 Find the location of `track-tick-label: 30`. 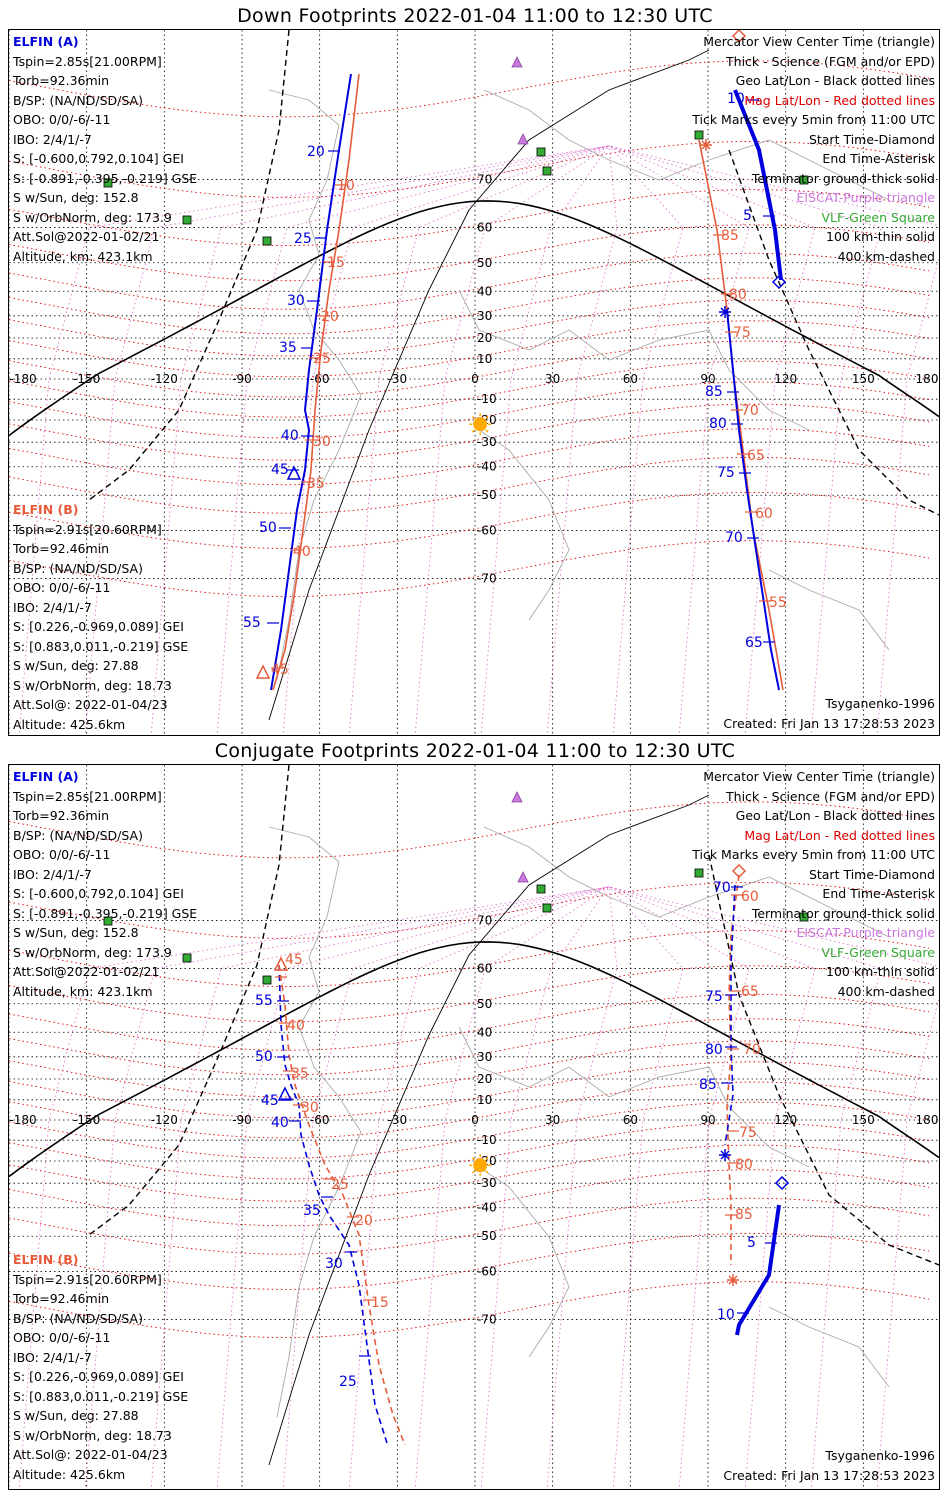

track-tick-label: 30 is located at coordinates (310, 1108).